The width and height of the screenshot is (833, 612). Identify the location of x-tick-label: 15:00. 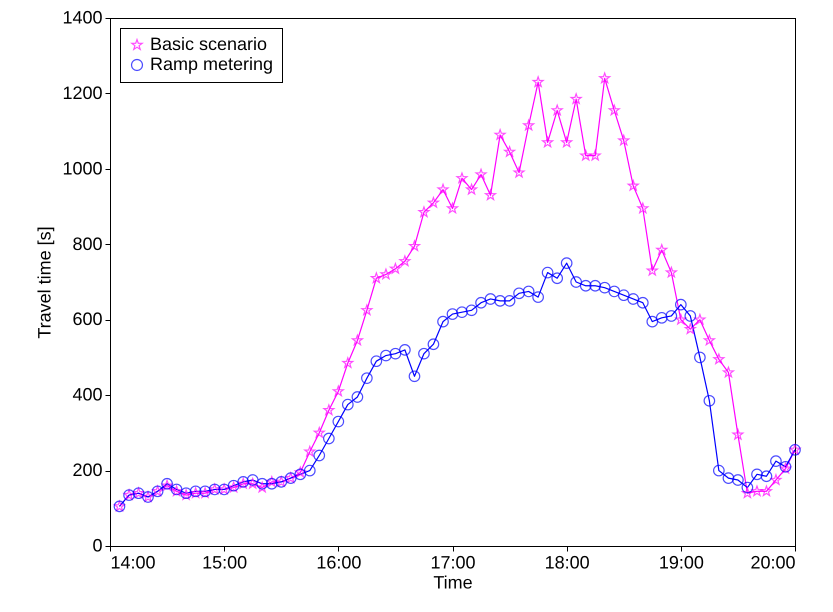
(225, 562).